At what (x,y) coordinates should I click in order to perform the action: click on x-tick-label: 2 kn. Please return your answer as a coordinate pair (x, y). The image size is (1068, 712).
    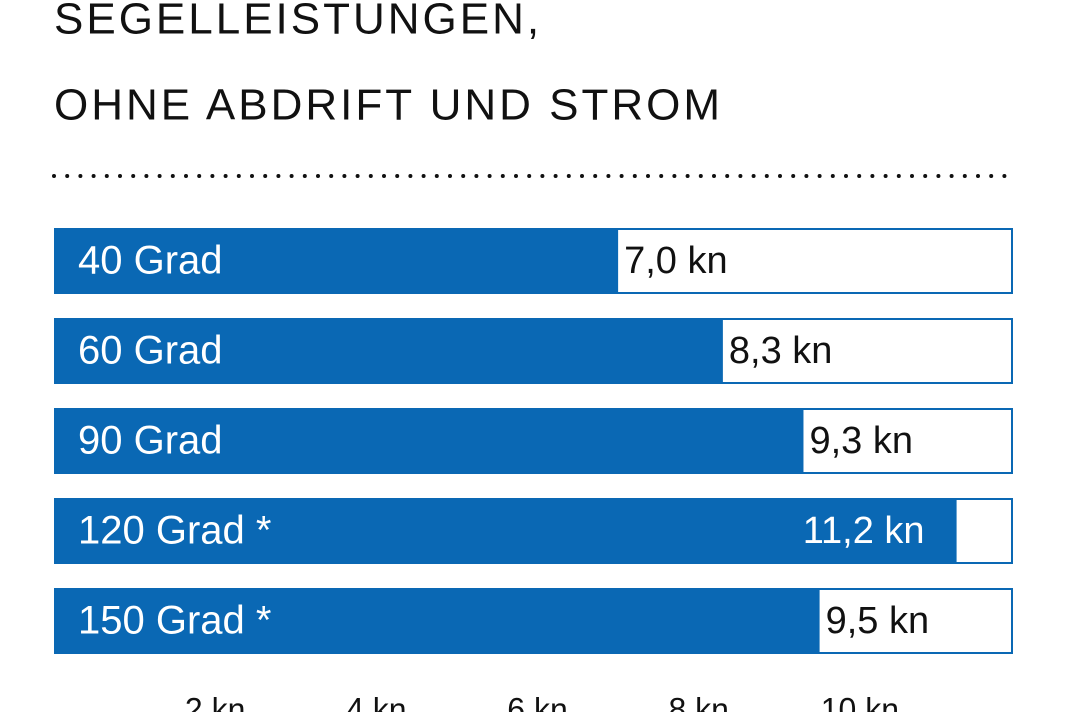
    Looking at the image, I should click on (215, 701).